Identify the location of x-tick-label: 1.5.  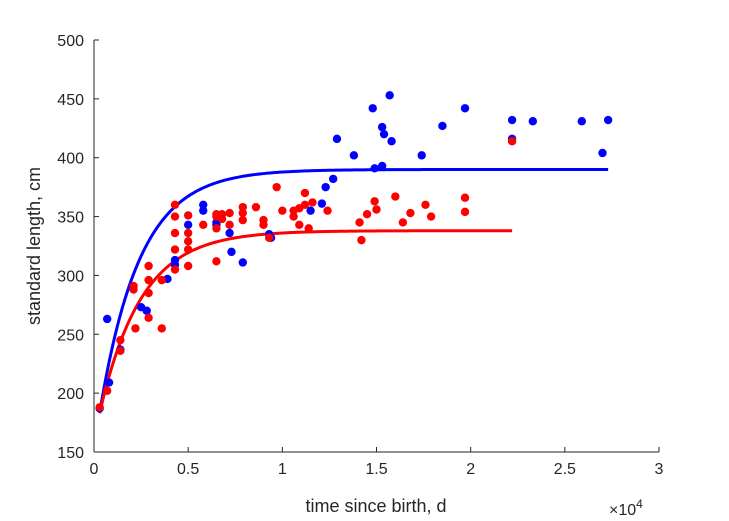
(376, 469).